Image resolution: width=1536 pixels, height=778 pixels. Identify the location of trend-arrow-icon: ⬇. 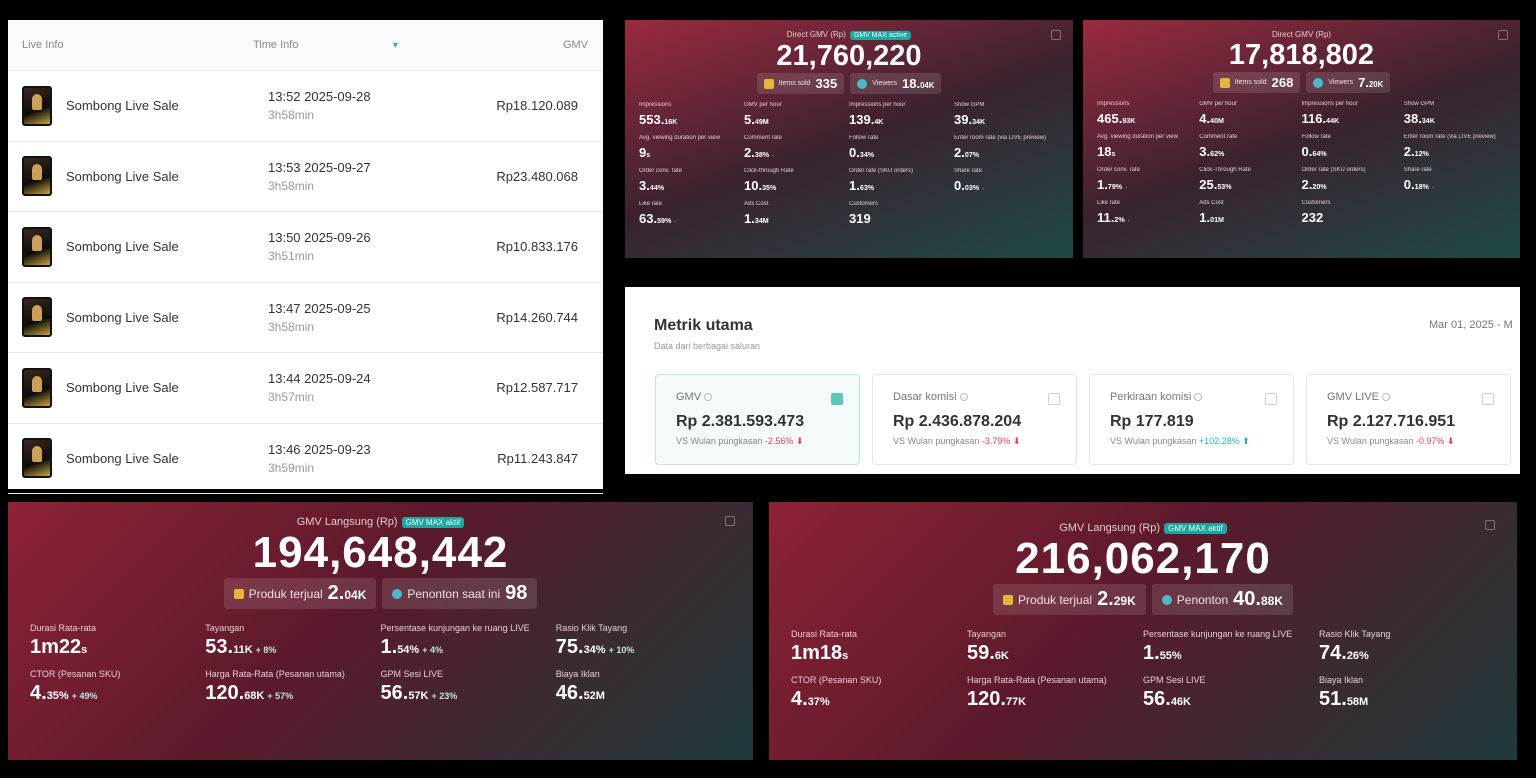
(798, 441).